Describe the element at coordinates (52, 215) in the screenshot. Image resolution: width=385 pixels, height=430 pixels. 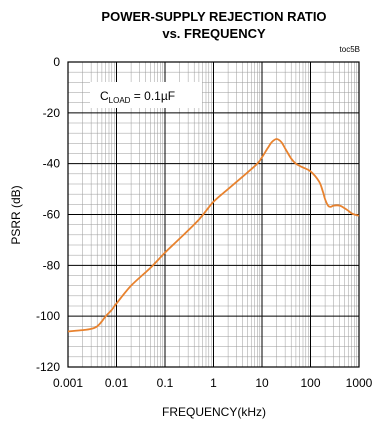
I see `y-tick-label: -60` at that location.